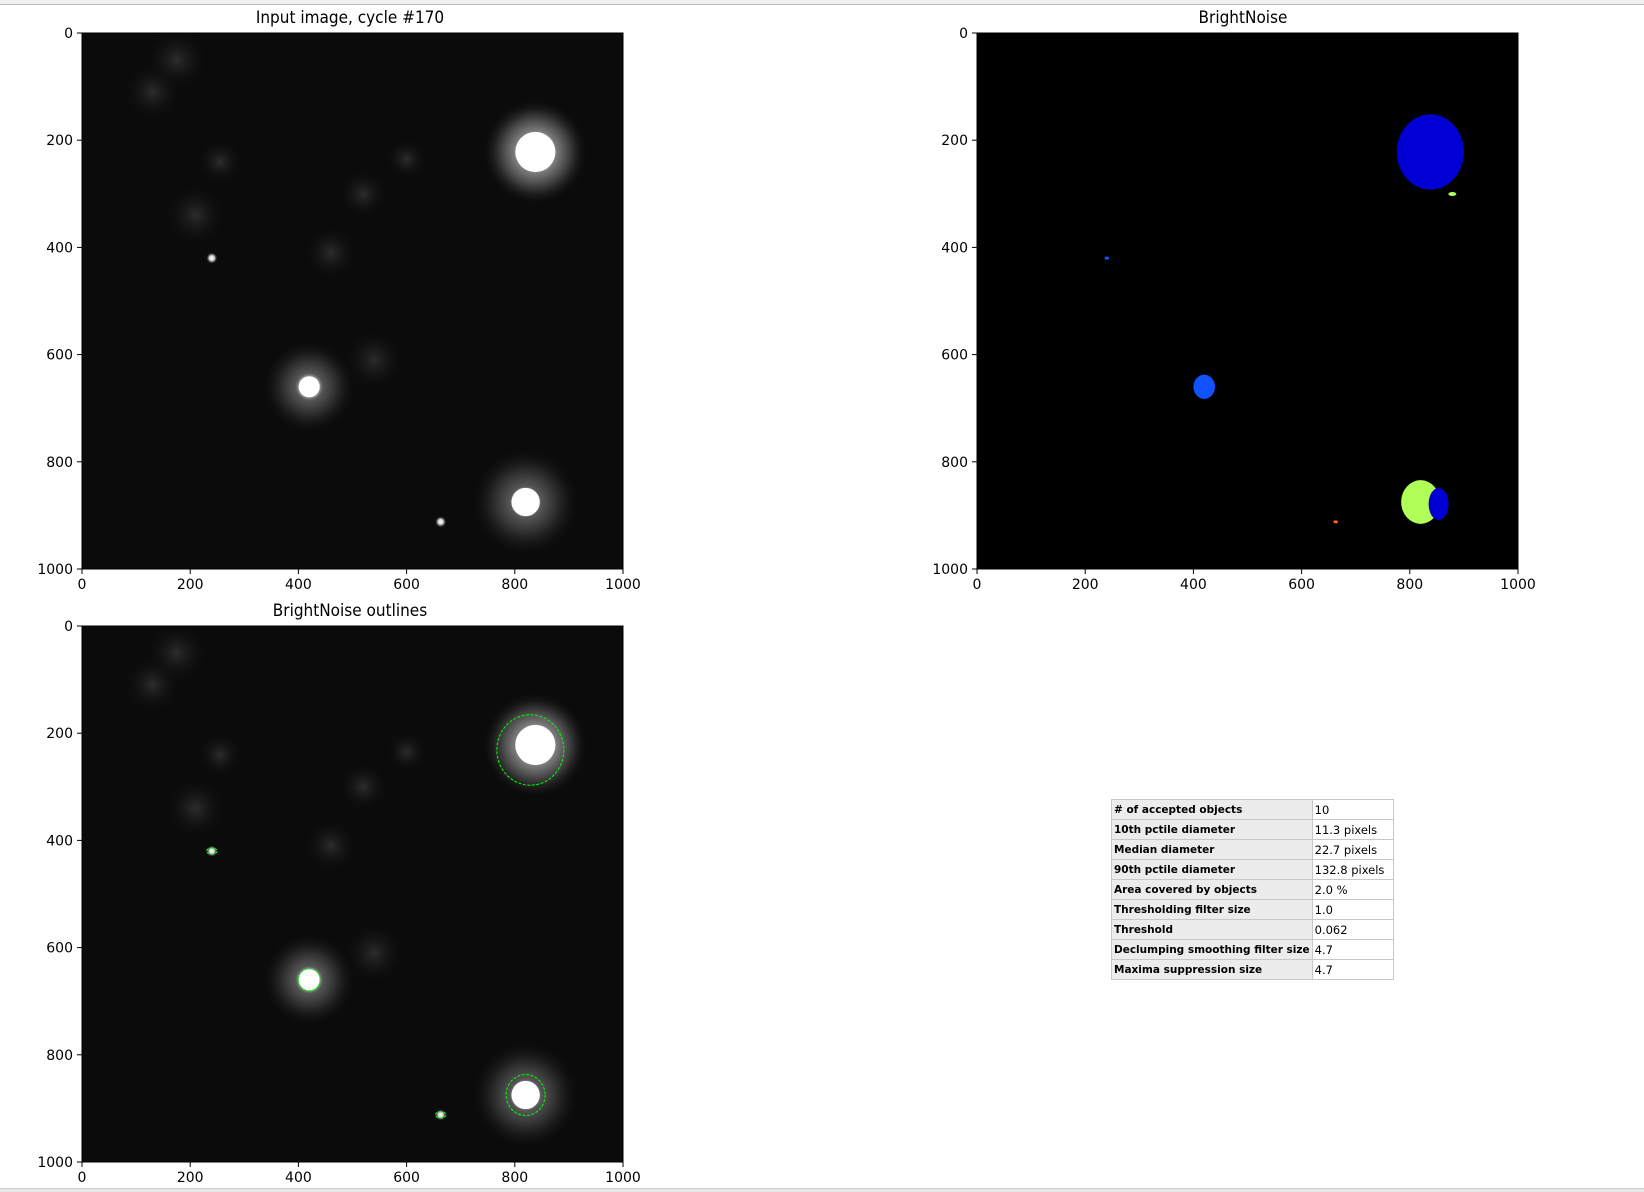  Describe the element at coordinates (1212, 809) in the screenshot. I see `stats-key: # of accepted objects` at that location.